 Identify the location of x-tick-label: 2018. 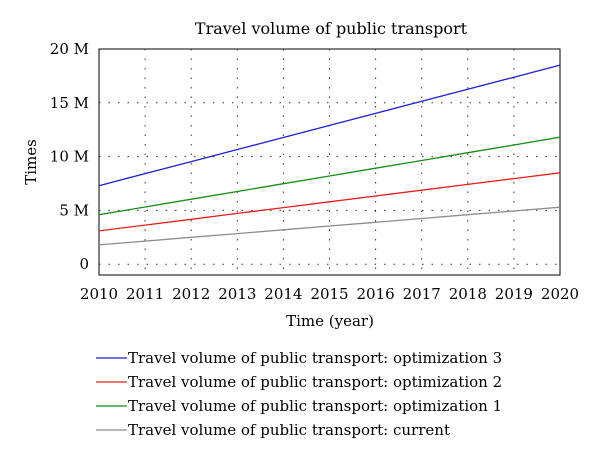
(468, 294).